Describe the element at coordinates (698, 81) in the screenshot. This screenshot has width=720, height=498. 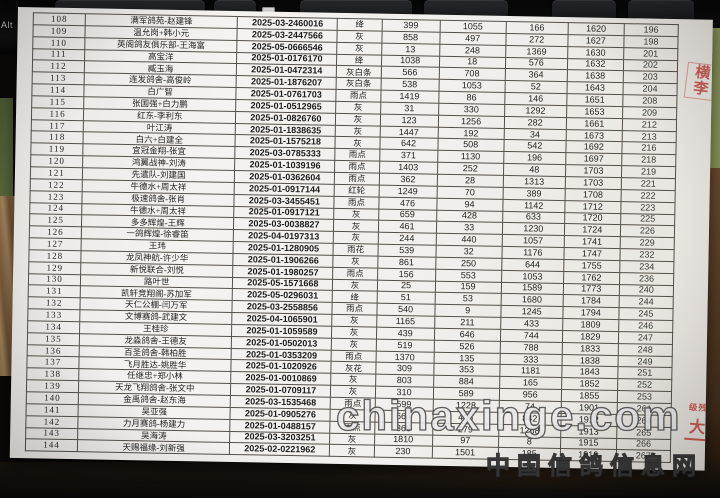
I see `red-stamp-top: 横 李` at that location.